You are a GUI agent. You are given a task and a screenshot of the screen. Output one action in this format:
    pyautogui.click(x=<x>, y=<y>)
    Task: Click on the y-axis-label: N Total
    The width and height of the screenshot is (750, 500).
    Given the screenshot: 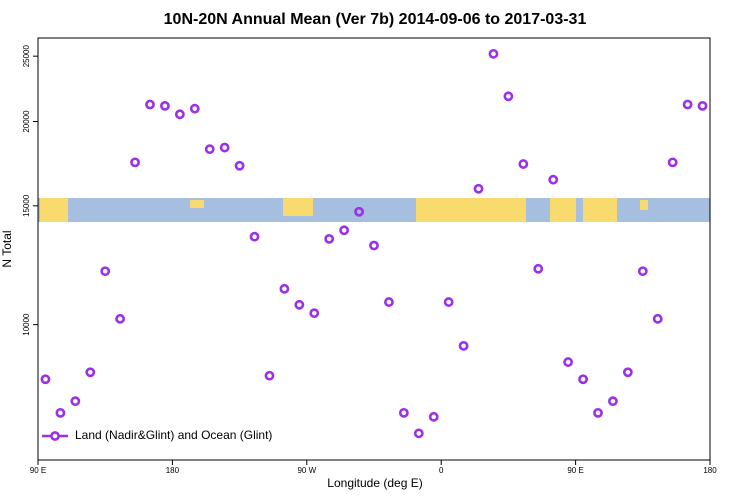 What is the action you would take?
    pyautogui.click(x=7, y=248)
    